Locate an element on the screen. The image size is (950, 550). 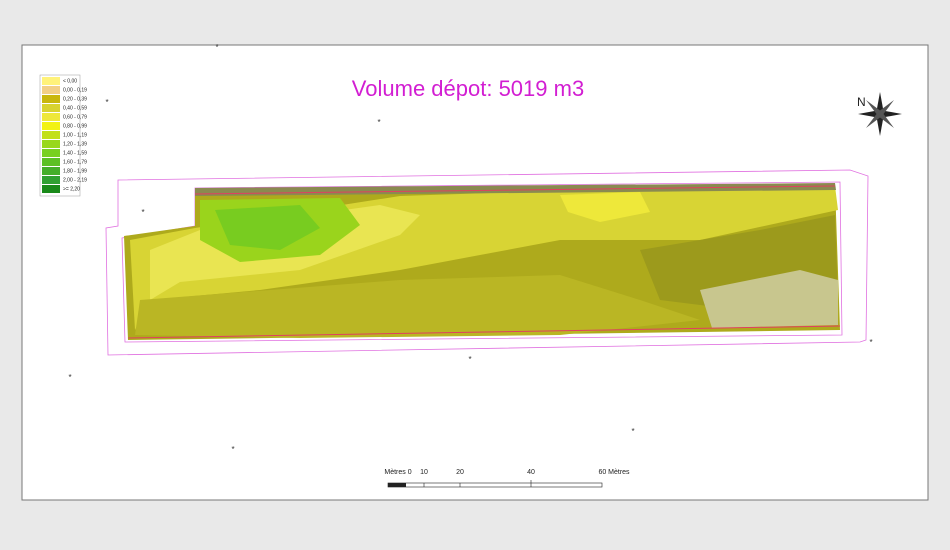
legend-label: 1,20 - 1,39 is located at coordinates (75, 144).